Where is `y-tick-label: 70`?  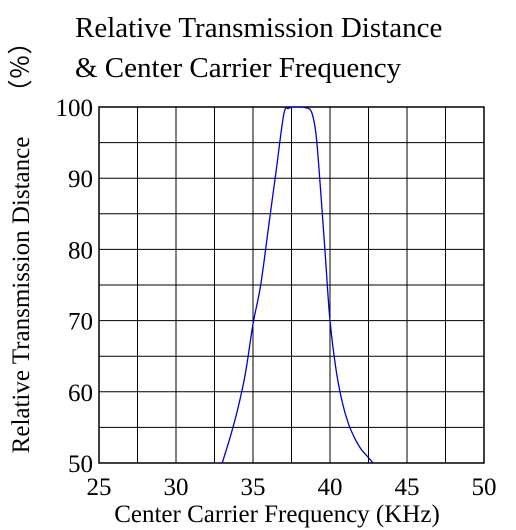 y-tick-label: 70 is located at coordinates (80, 322).